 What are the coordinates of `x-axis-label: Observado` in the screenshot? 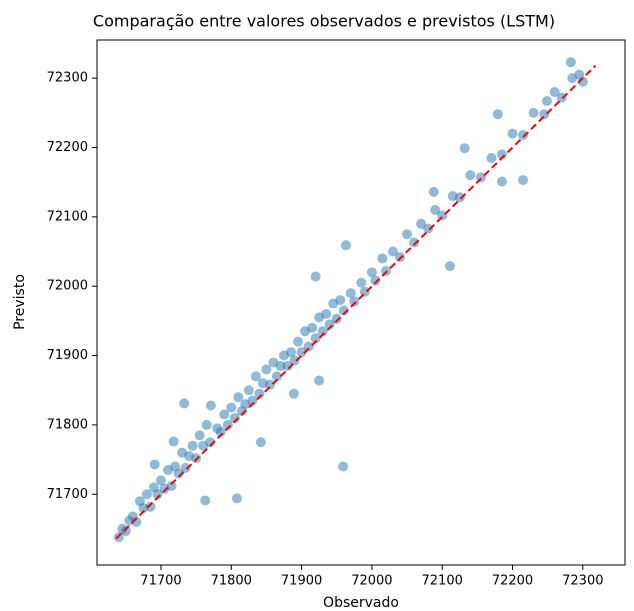 It's located at (361, 603).